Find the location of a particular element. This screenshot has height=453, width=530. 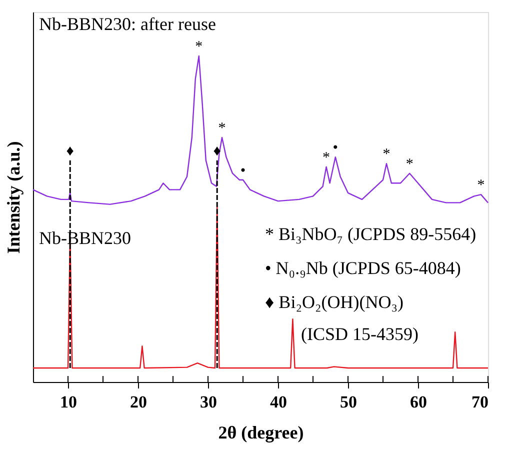

annotation: * Bi₃NbO₇ (JCPDS 89-5564) is located at coordinates (370, 234).